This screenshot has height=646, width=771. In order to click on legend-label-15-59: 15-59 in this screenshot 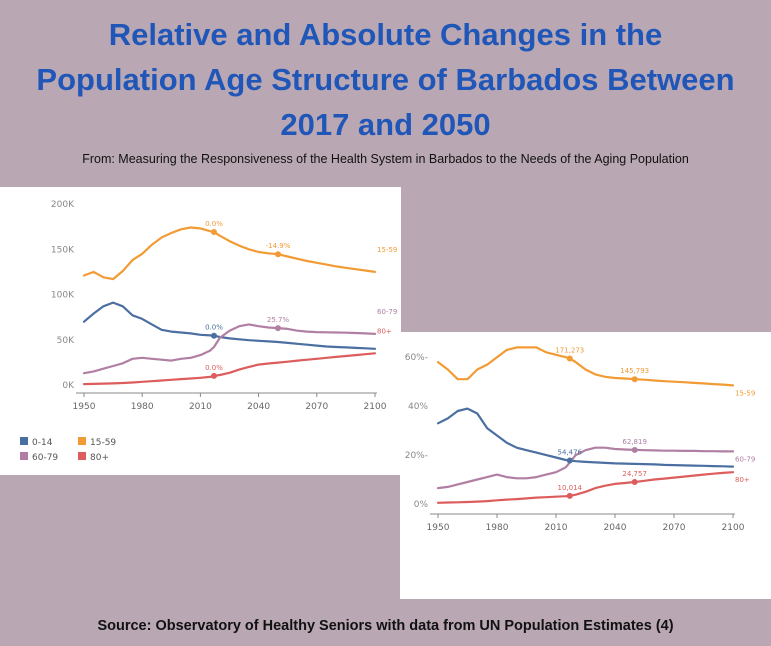, I will do `click(103, 443)`.